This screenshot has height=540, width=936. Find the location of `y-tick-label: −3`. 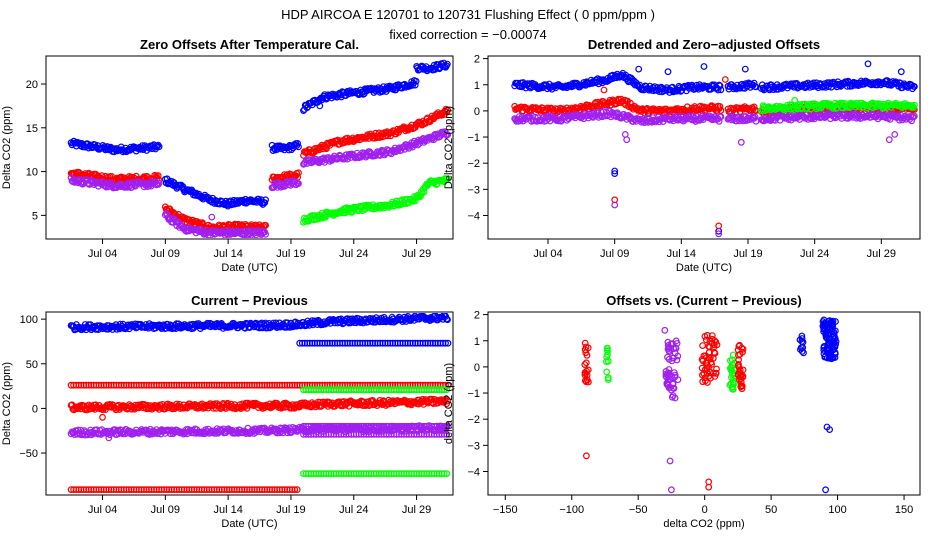

y-tick-label: −3 is located at coordinates (473, 446).